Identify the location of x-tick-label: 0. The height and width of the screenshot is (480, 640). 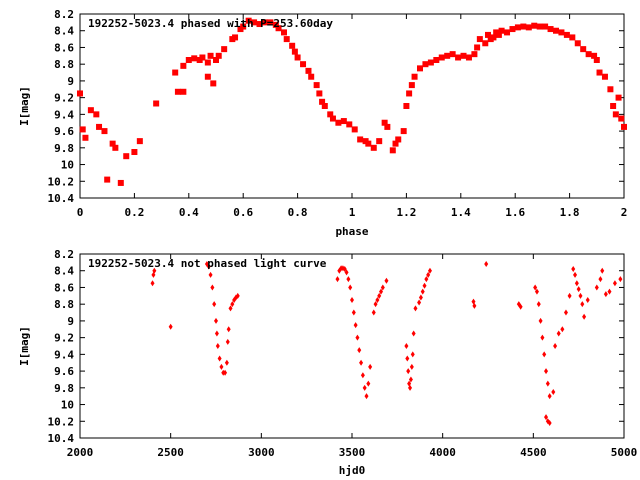
(80, 212).